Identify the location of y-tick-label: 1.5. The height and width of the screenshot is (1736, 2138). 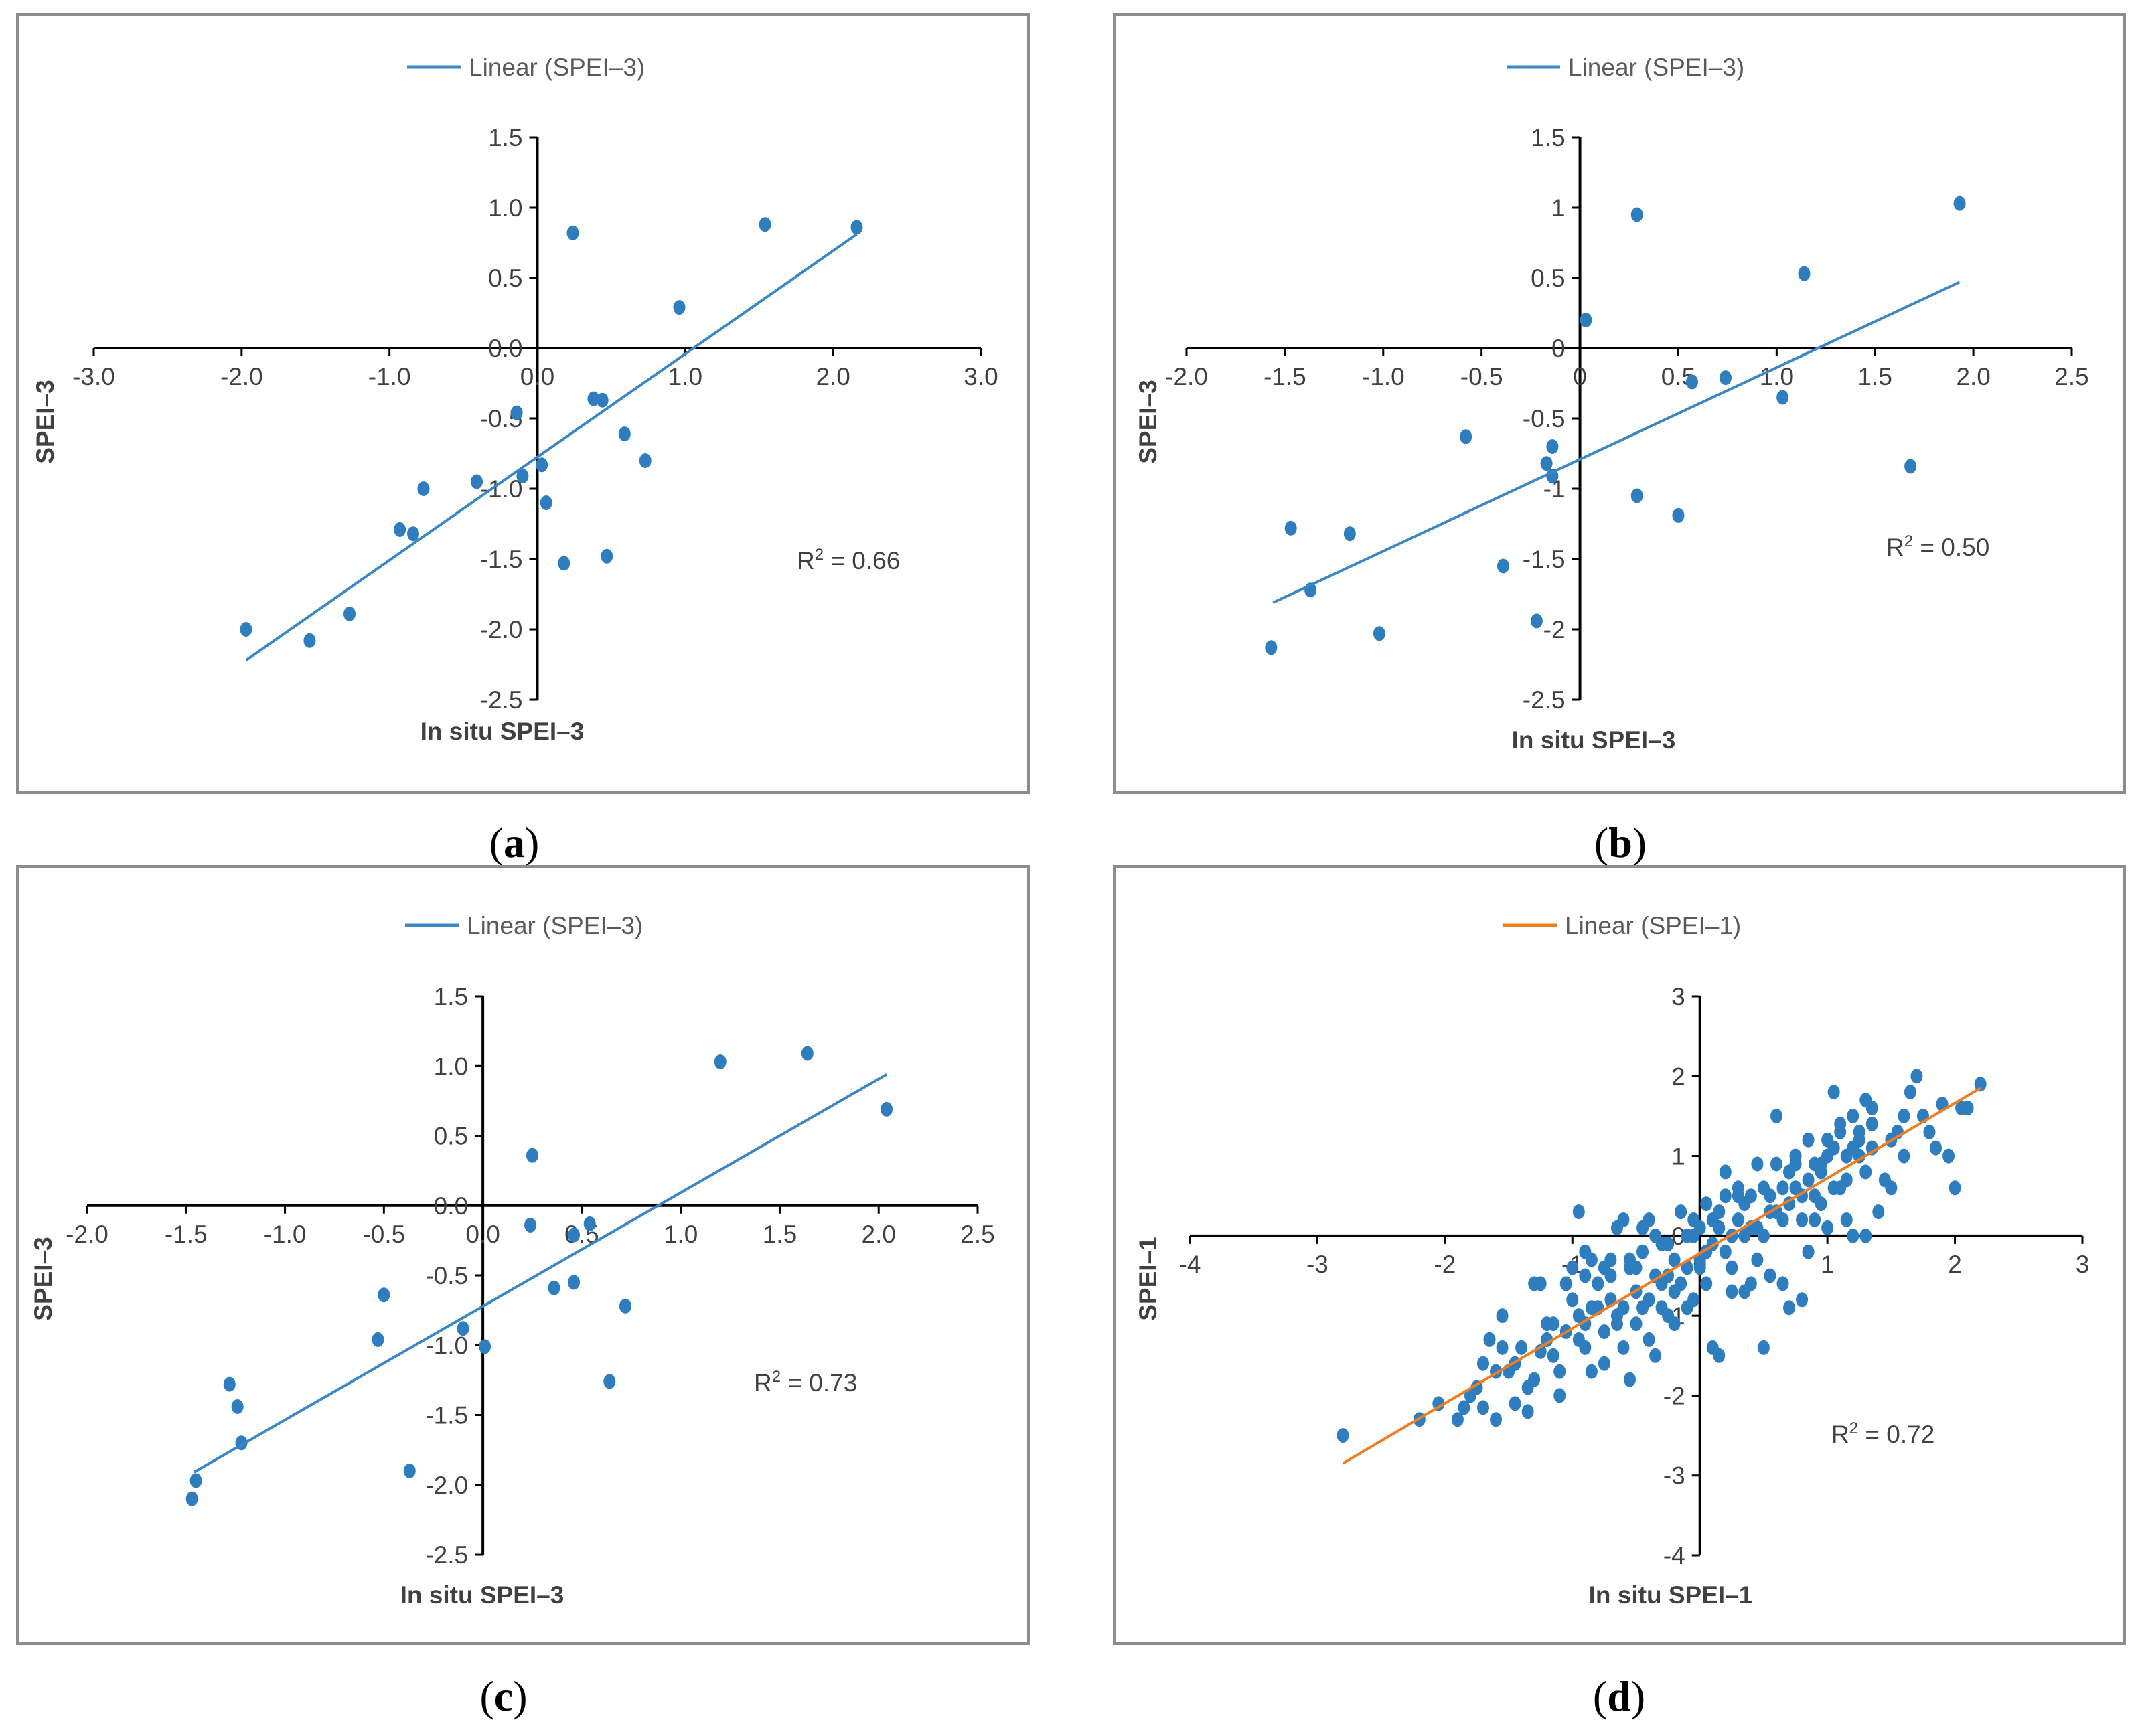
(505, 137).